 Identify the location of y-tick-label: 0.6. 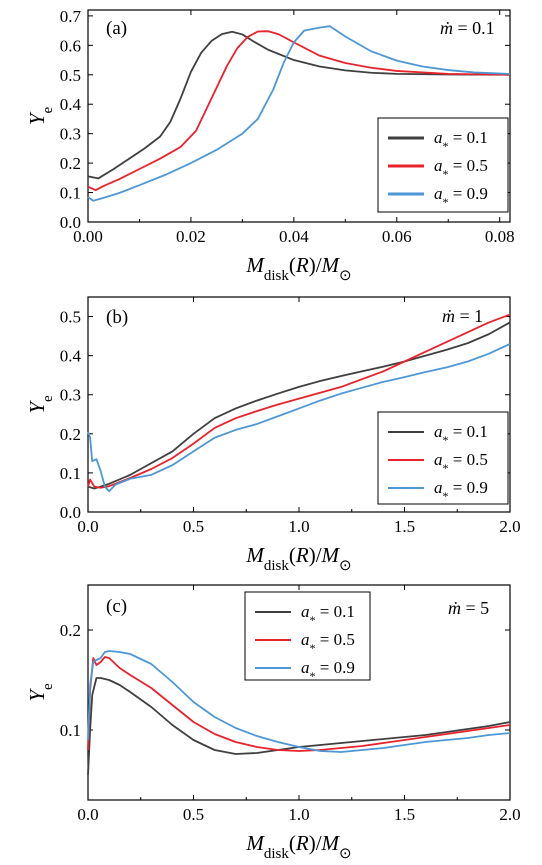
(70, 45).